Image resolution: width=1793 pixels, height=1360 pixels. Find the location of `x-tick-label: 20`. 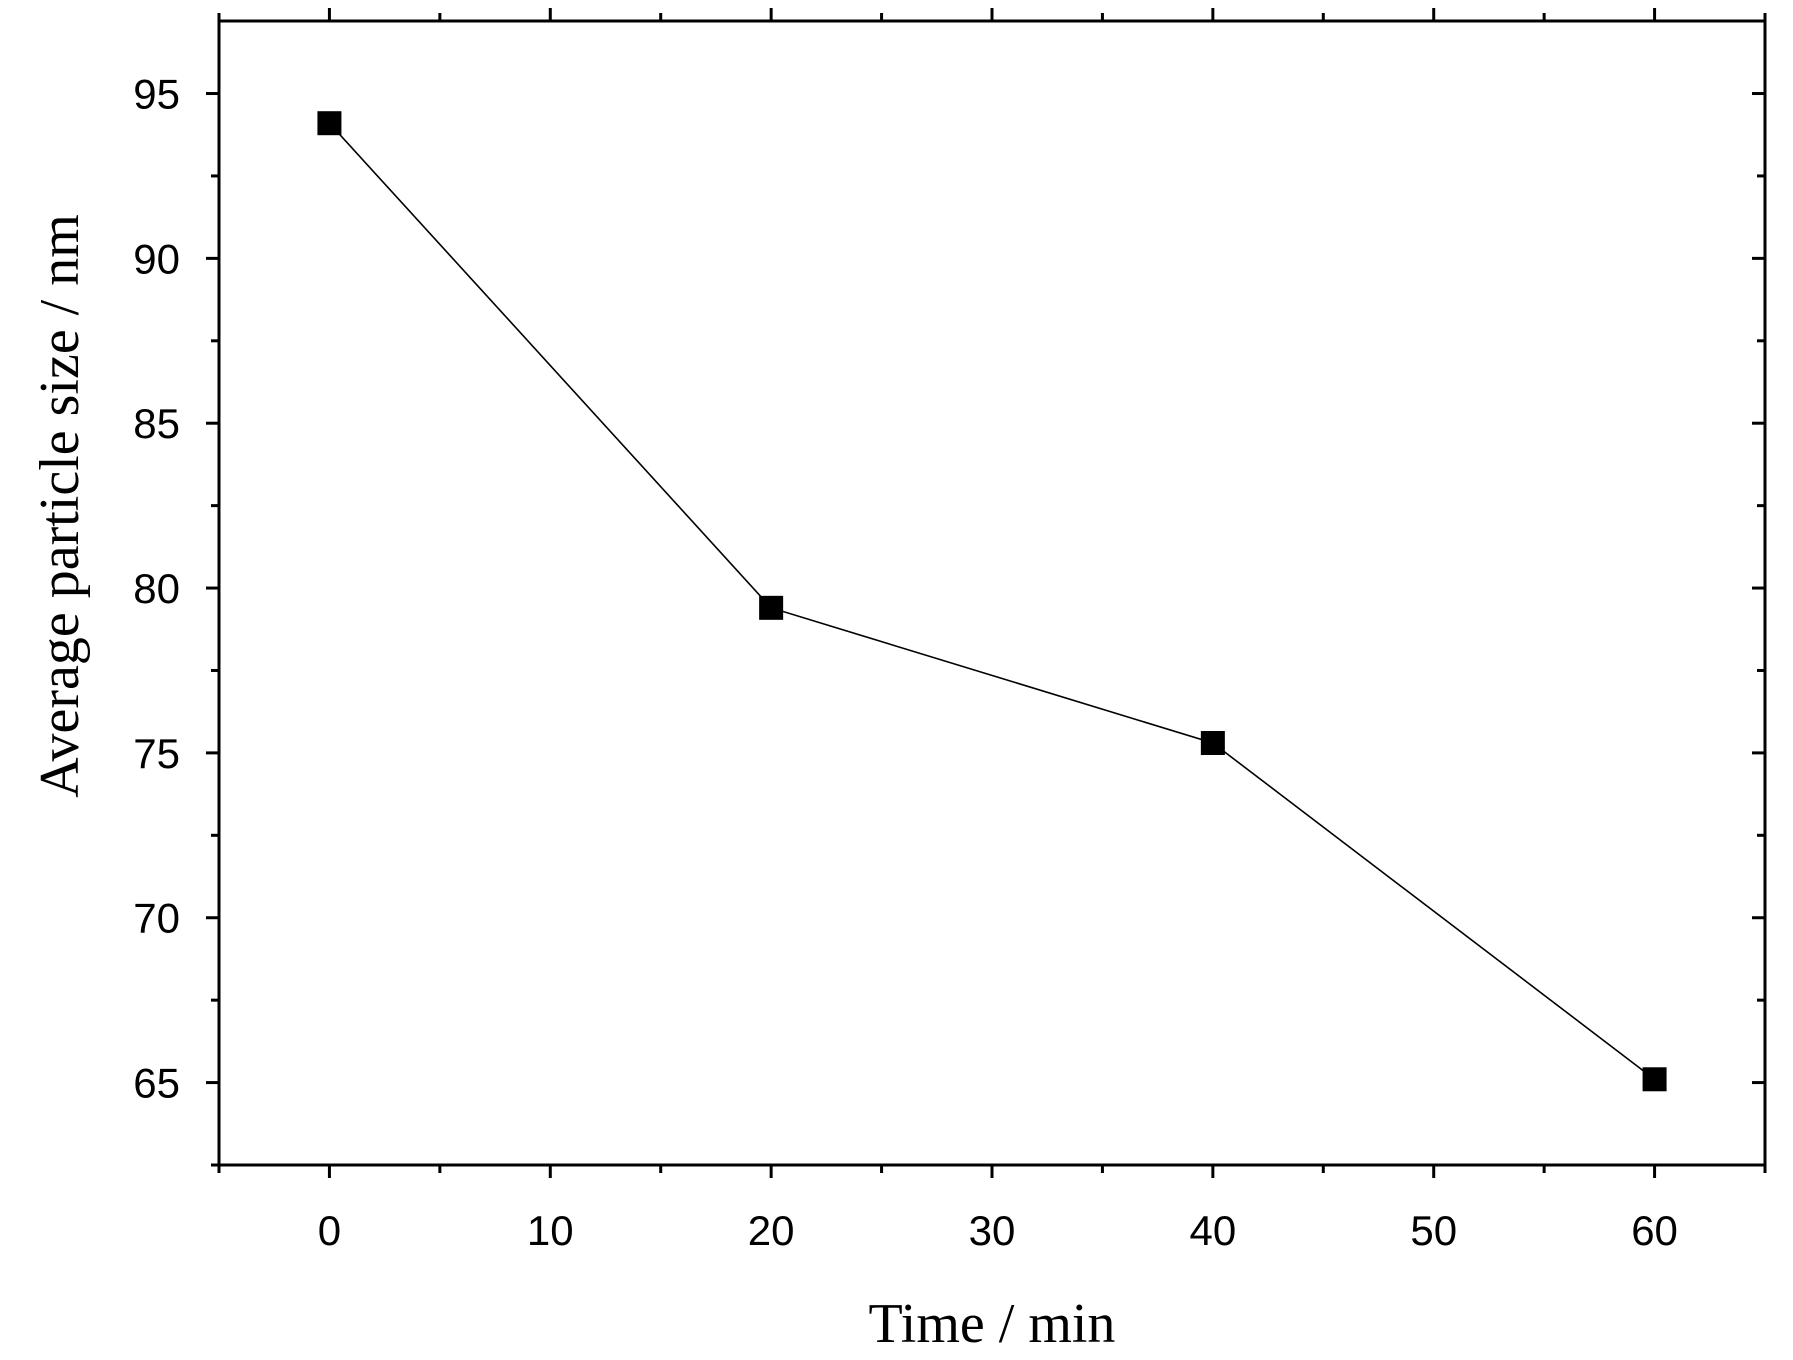

x-tick-label: 20 is located at coordinates (771, 1230).